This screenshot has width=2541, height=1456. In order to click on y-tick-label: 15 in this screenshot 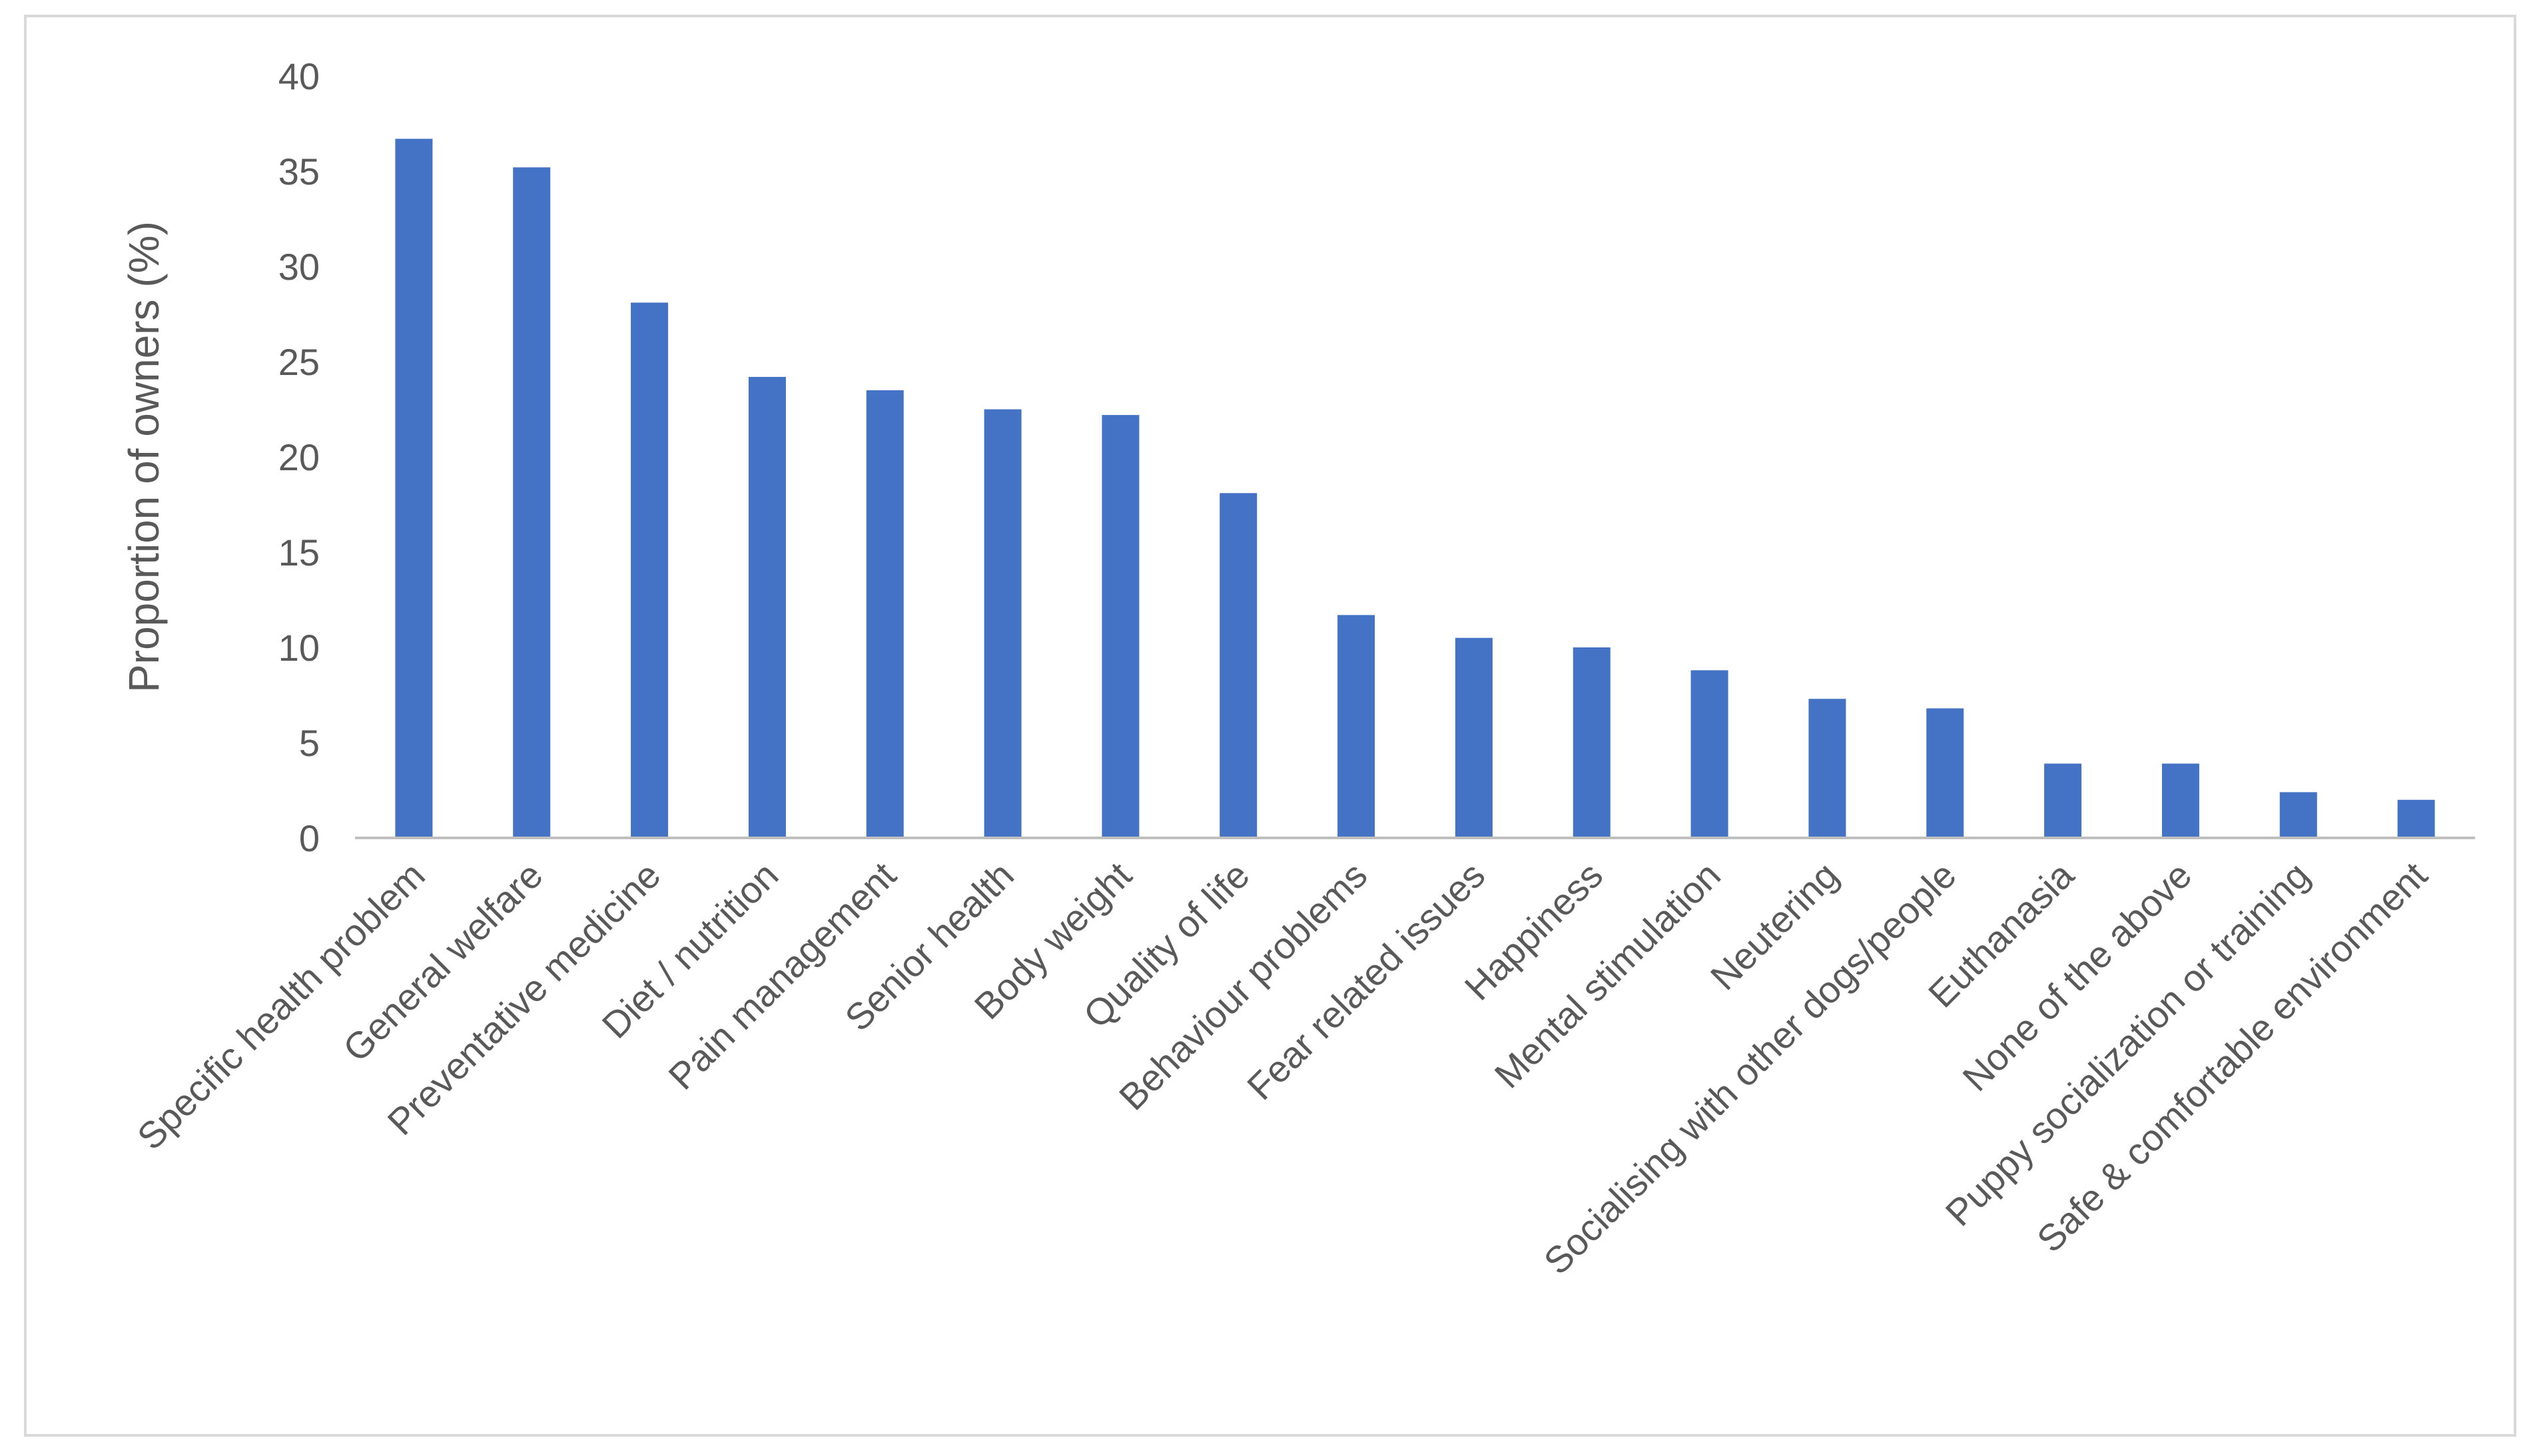, I will do `click(299, 552)`.